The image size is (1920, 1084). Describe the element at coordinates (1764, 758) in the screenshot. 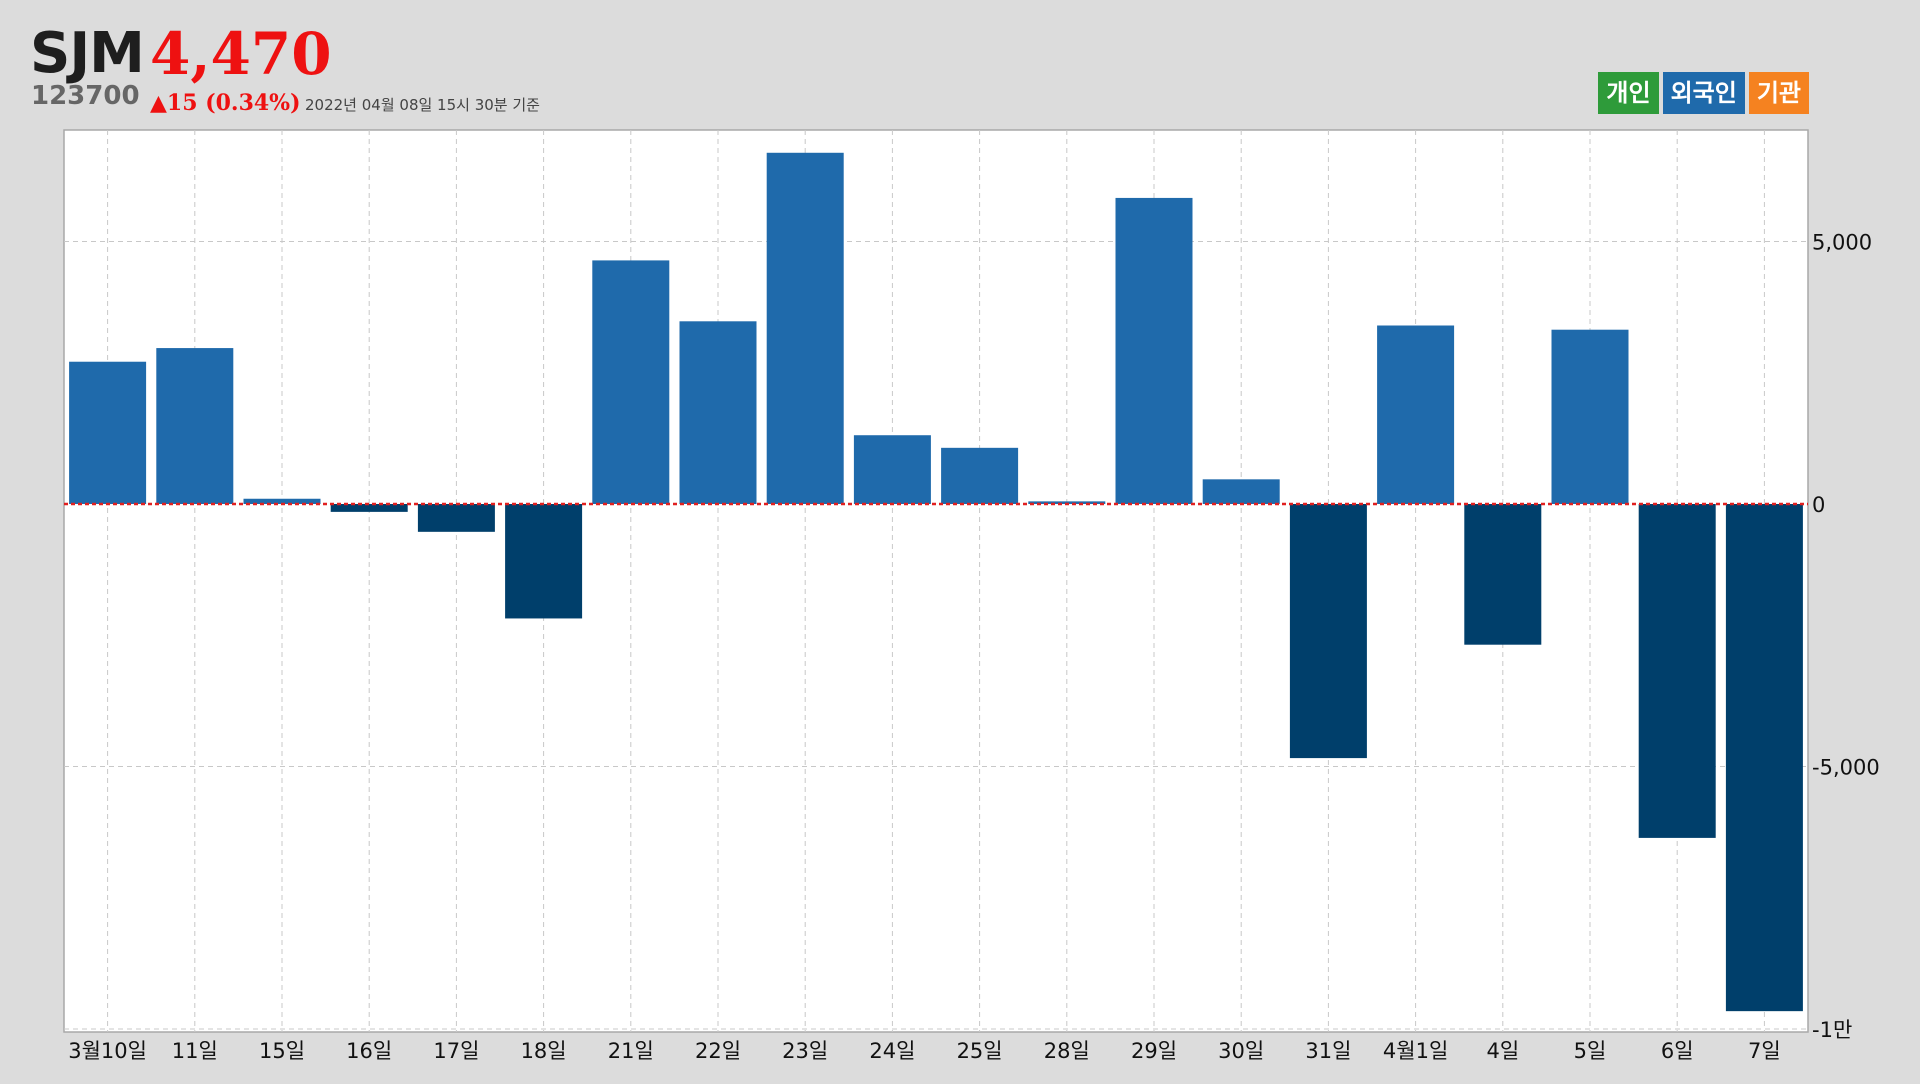

I see `bar-7일` at that location.